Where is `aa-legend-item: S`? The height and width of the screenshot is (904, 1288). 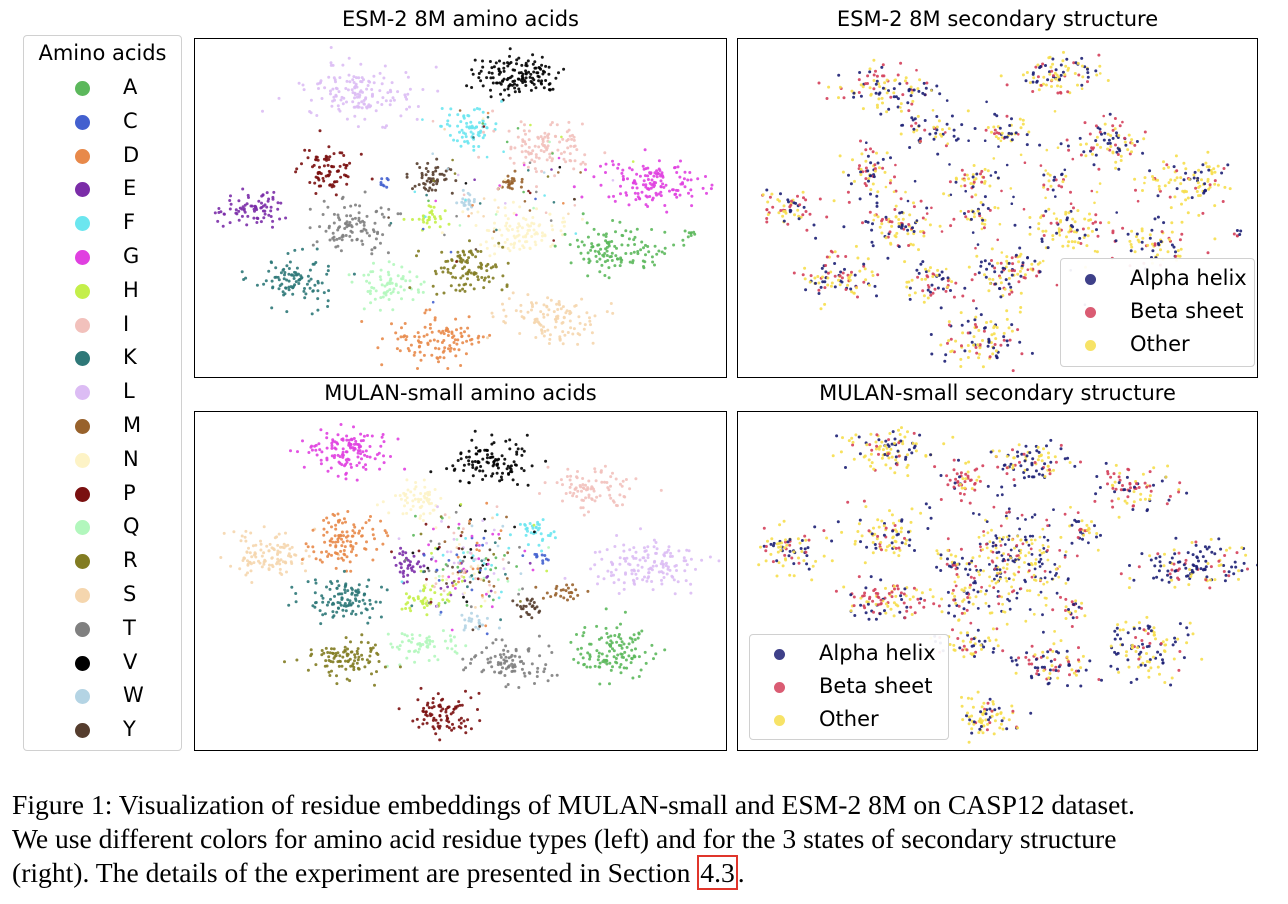
aa-legend-item: S is located at coordinates (102, 596).